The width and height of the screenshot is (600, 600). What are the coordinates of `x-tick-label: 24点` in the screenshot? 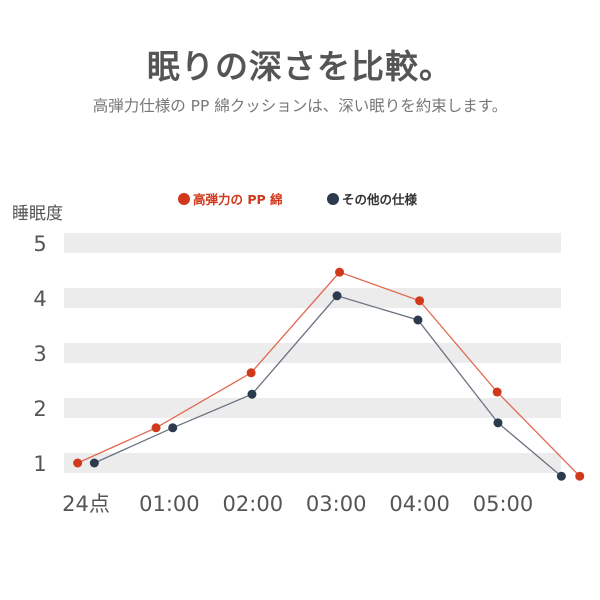 It's located at (86, 504).